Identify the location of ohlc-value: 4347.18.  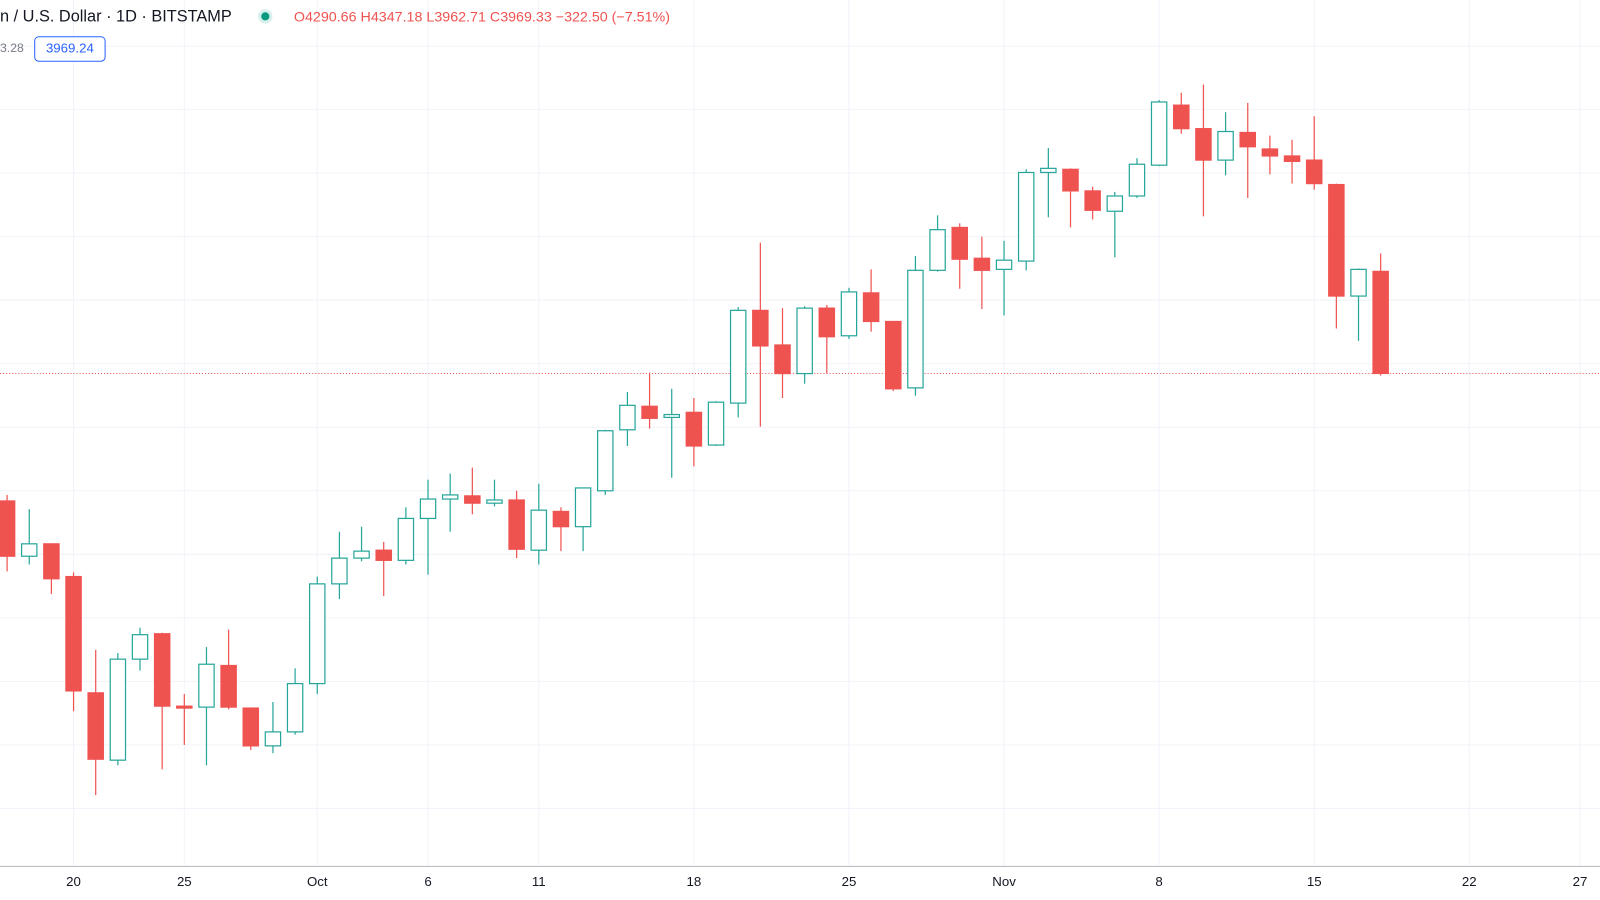
(397, 17).